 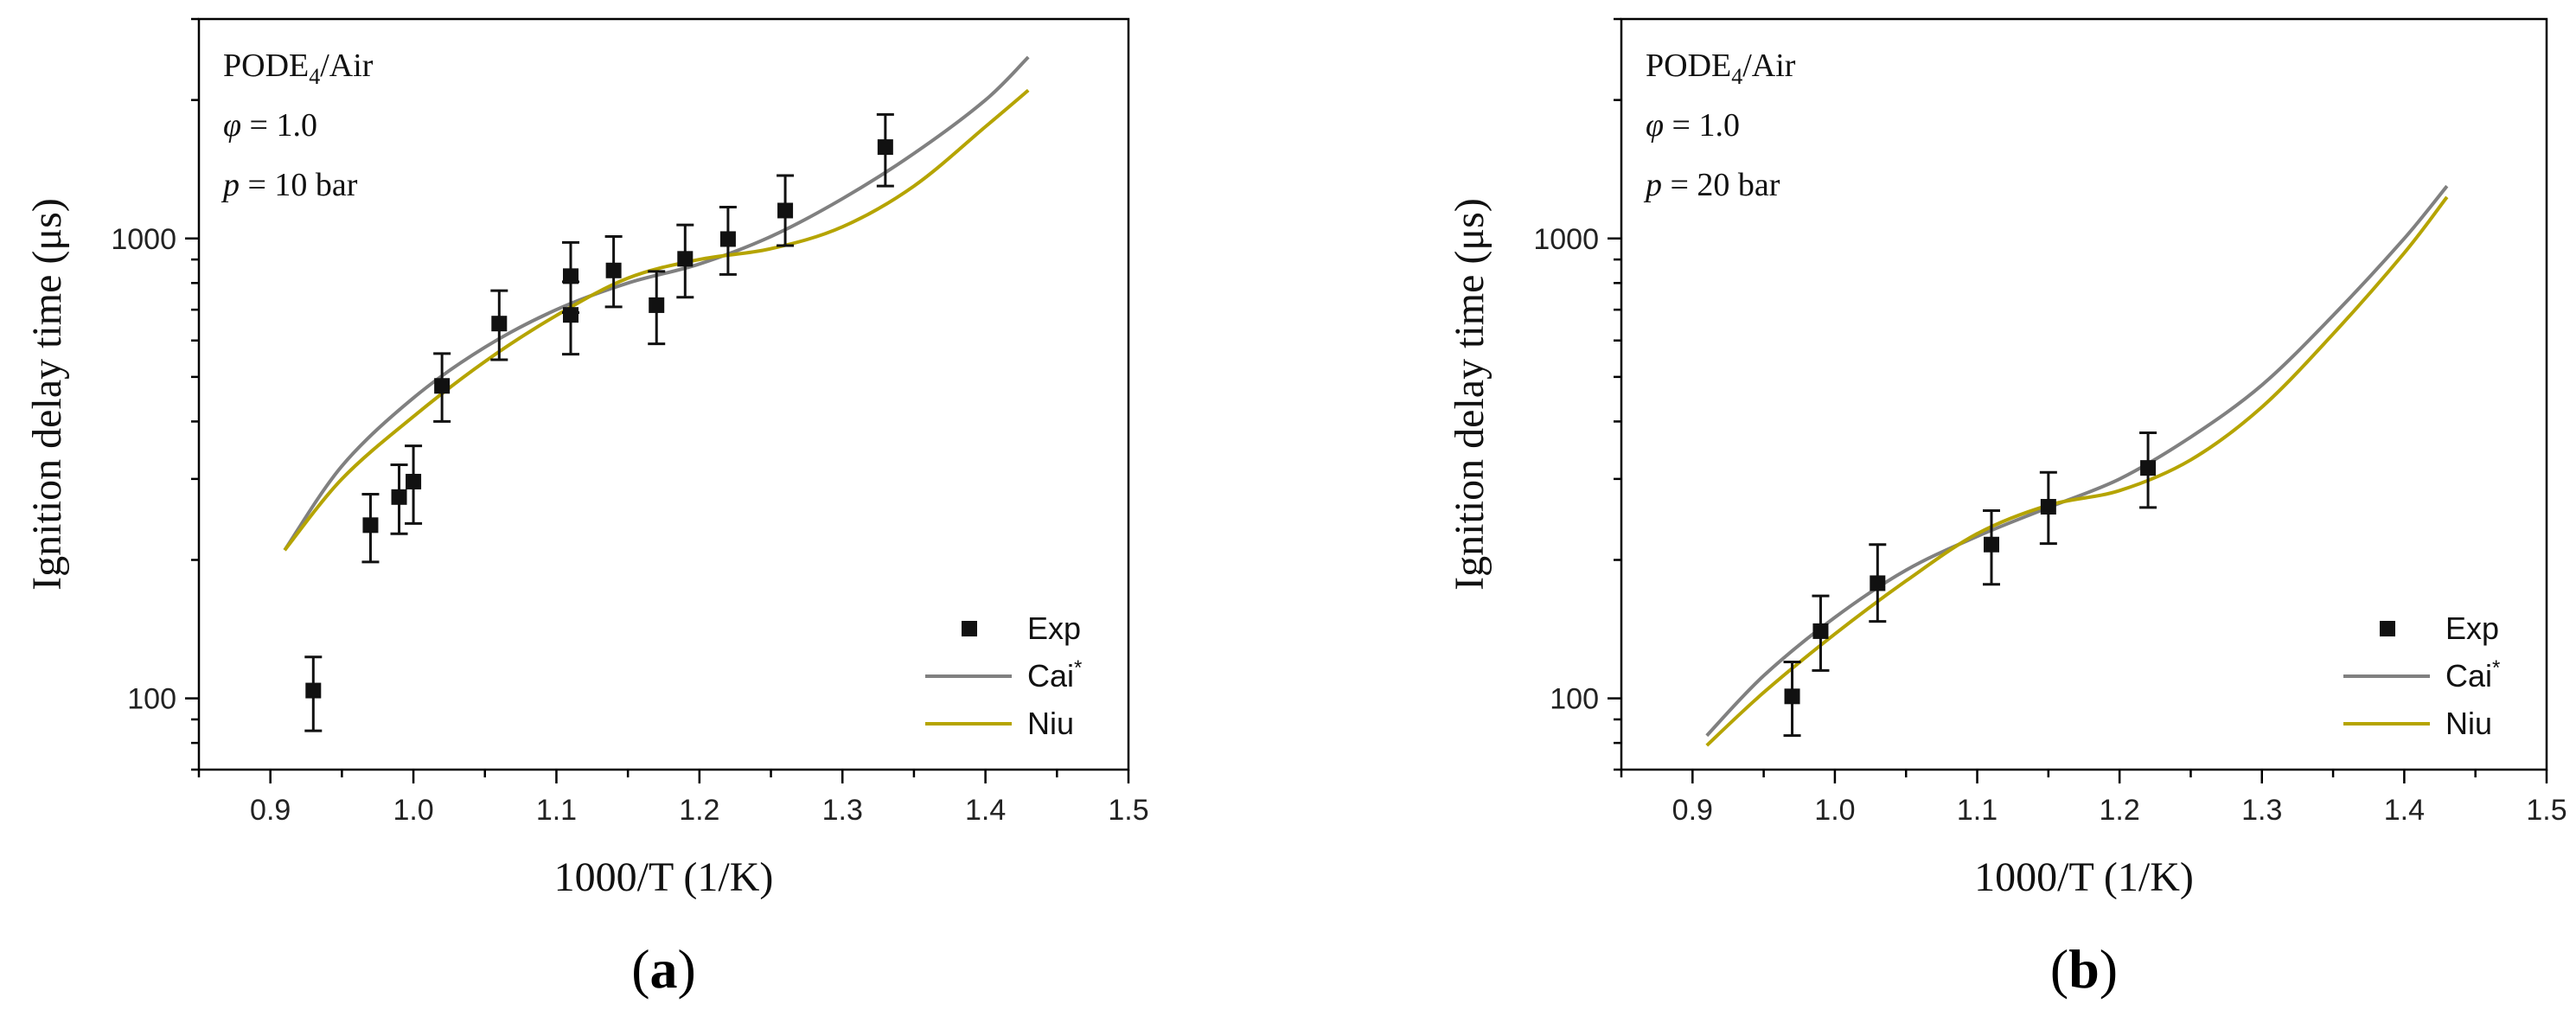 I want to click on p-value: = 20 bar, so click(x=1721, y=185).